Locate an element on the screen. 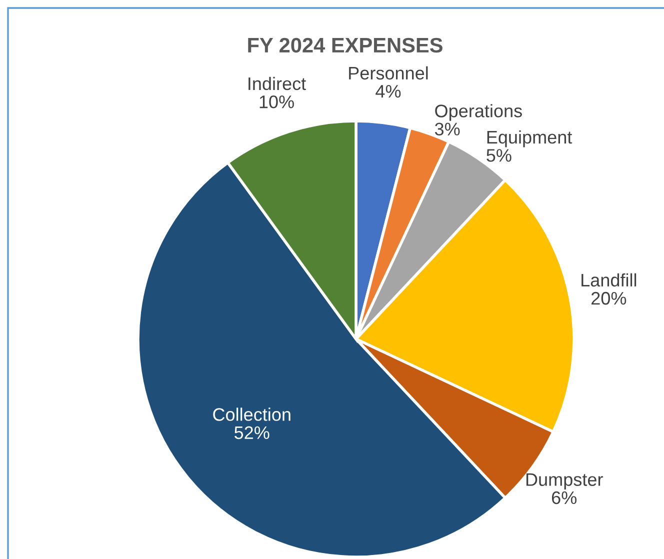  data-label: 10% is located at coordinates (277, 101).